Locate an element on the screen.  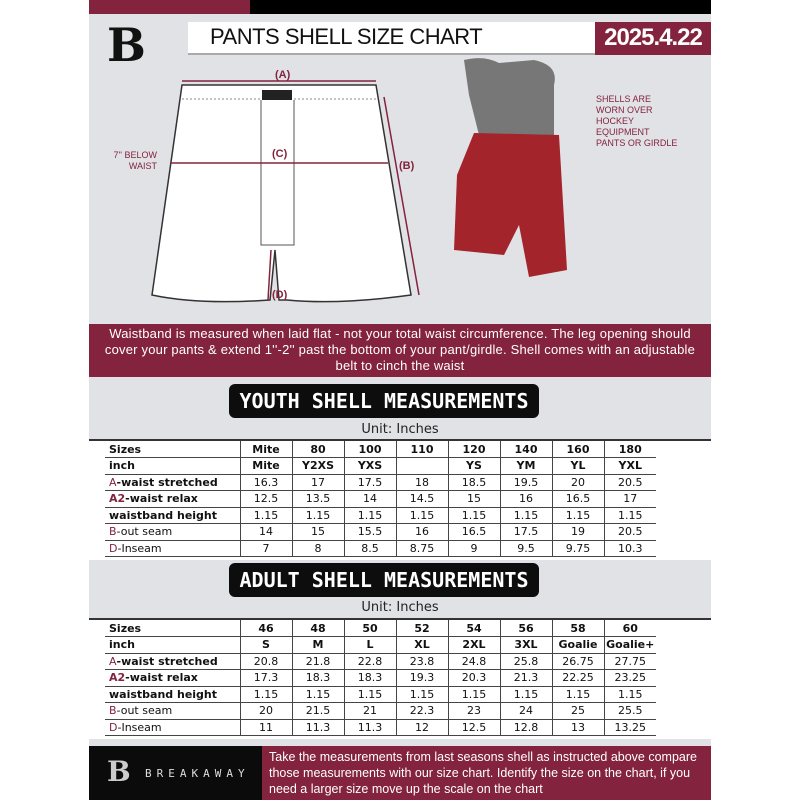
table-cell: 14.5 is located at coordinates (421, 499).